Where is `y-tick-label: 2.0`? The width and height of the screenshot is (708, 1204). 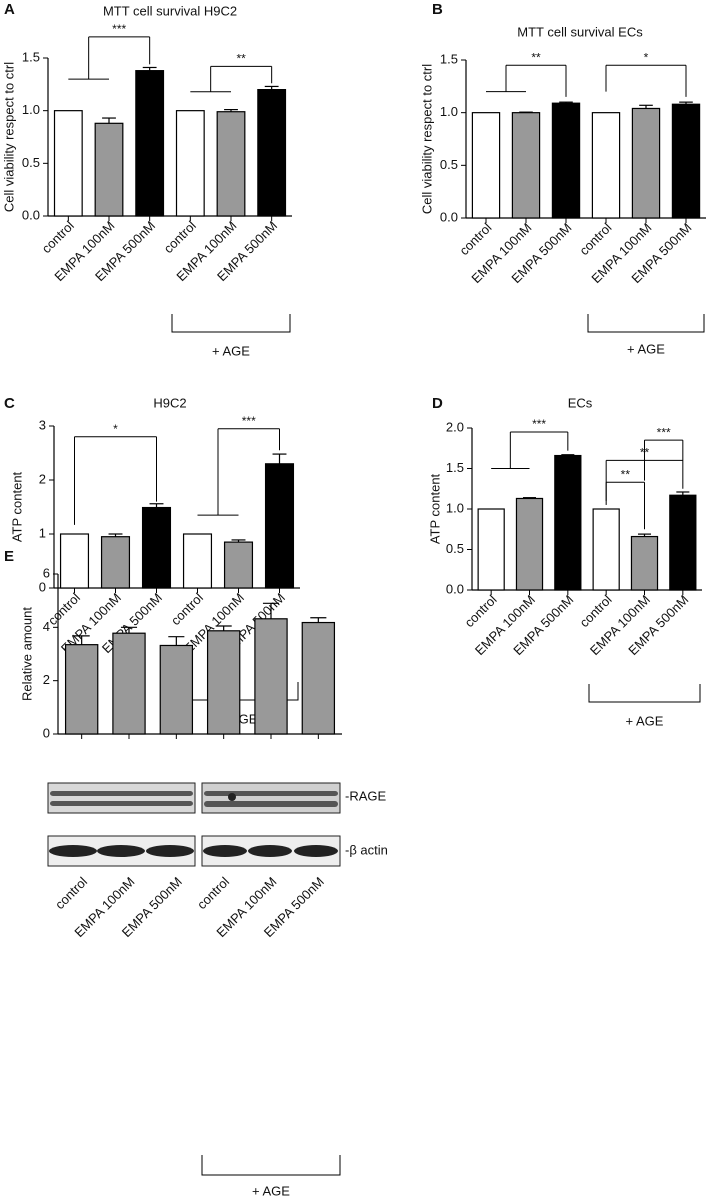
y-tick-label: 2.0 is located at coordinates (455, 426).